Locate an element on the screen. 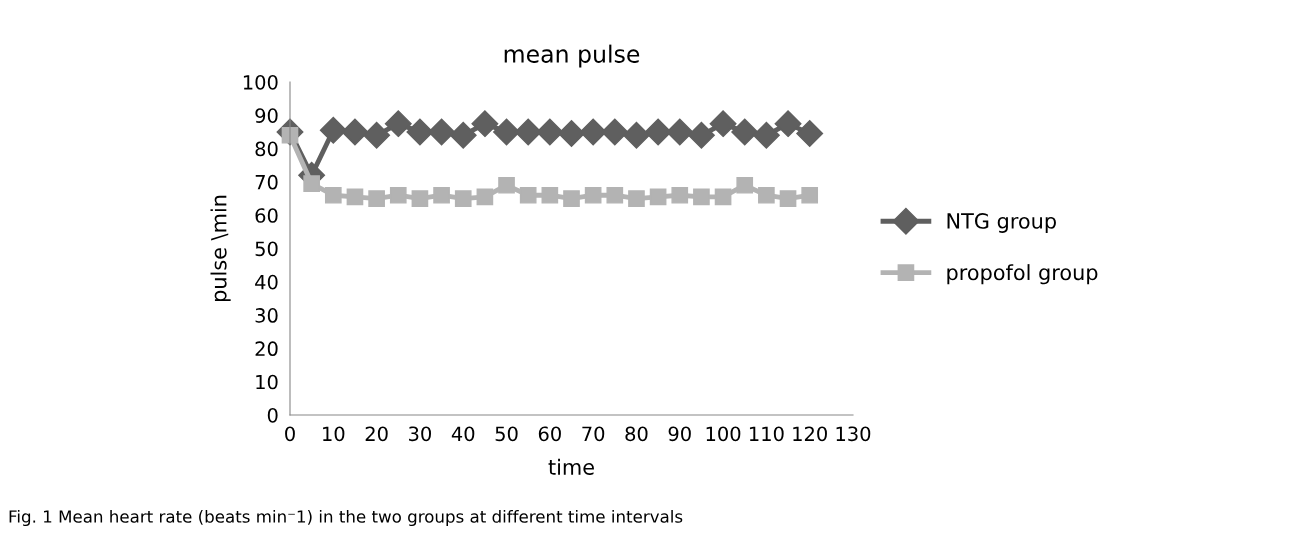 The image size is (1292, 536). y-axis-title: pulse \min is located at coordinates (220, 248).